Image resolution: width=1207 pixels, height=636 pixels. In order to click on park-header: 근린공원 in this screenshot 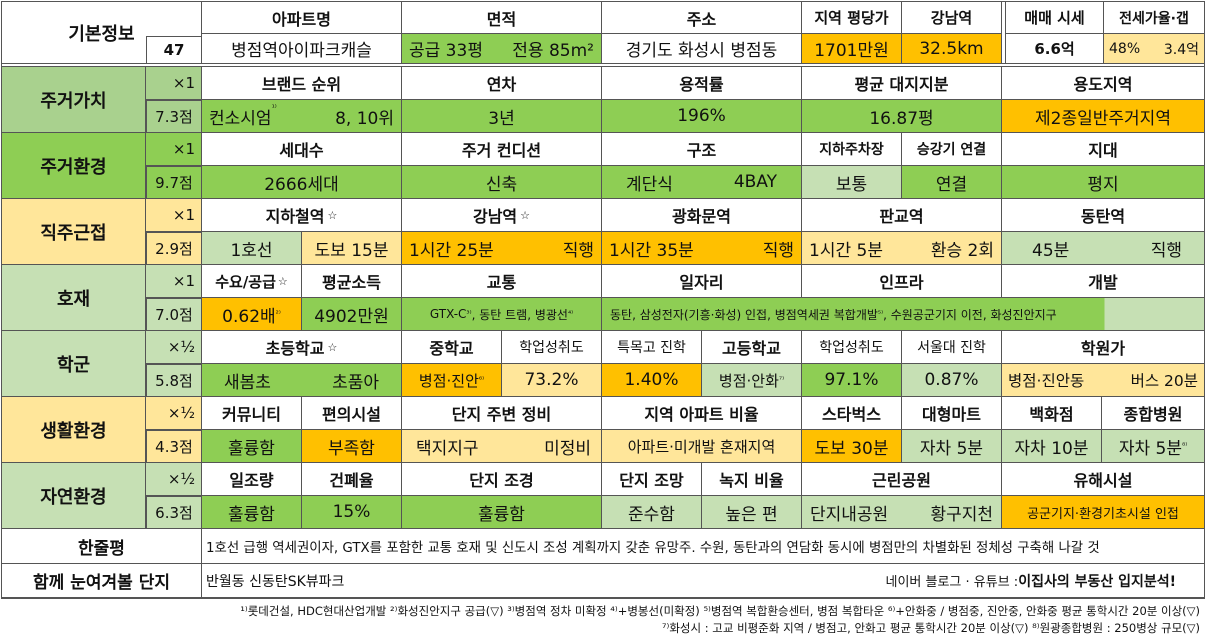, I will do `click(902, 479)`.